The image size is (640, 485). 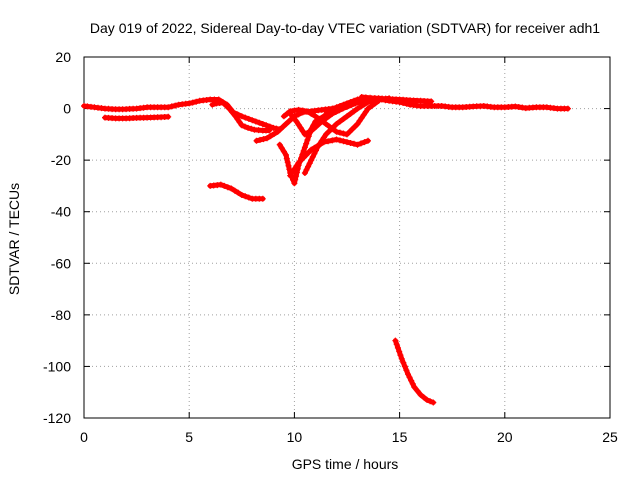 What do you see at coordinates (61, 212) in the screenshot?
I see `y-tick-label: -40` at bounding box center [61, 212].